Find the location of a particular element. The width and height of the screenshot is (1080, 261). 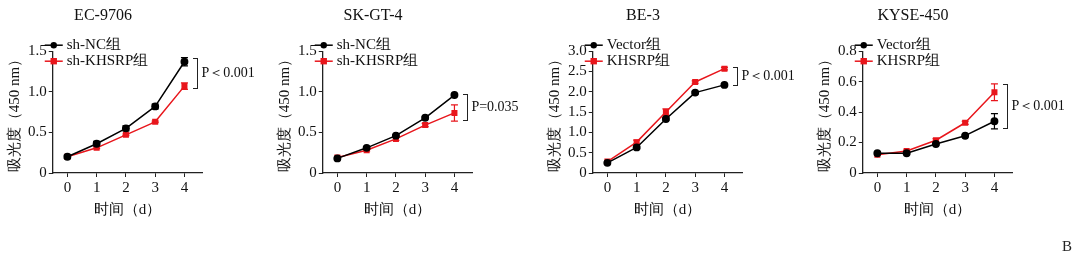

y-tick-label: 2.0 is located at coordinates (577, 90).